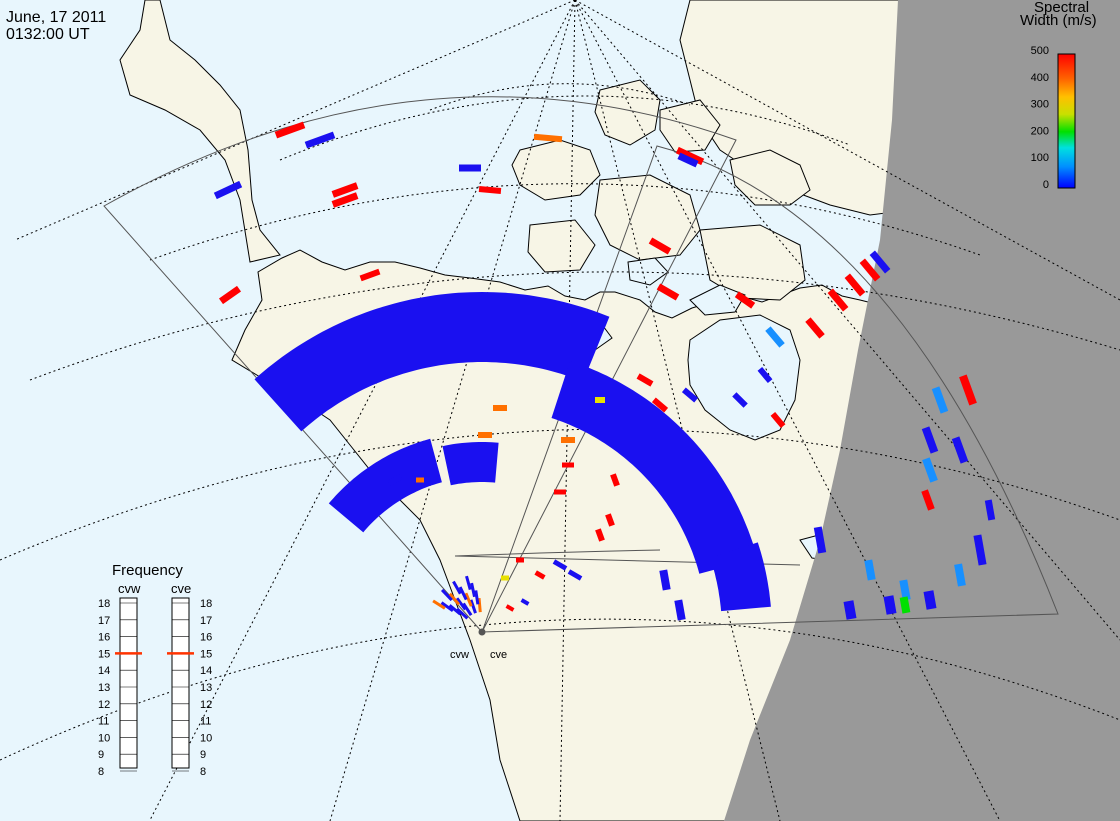  What do you see at coordinates (654, 467) in the screenshot?
I see `backscatter-band-east` at bounding box center [654, 467].